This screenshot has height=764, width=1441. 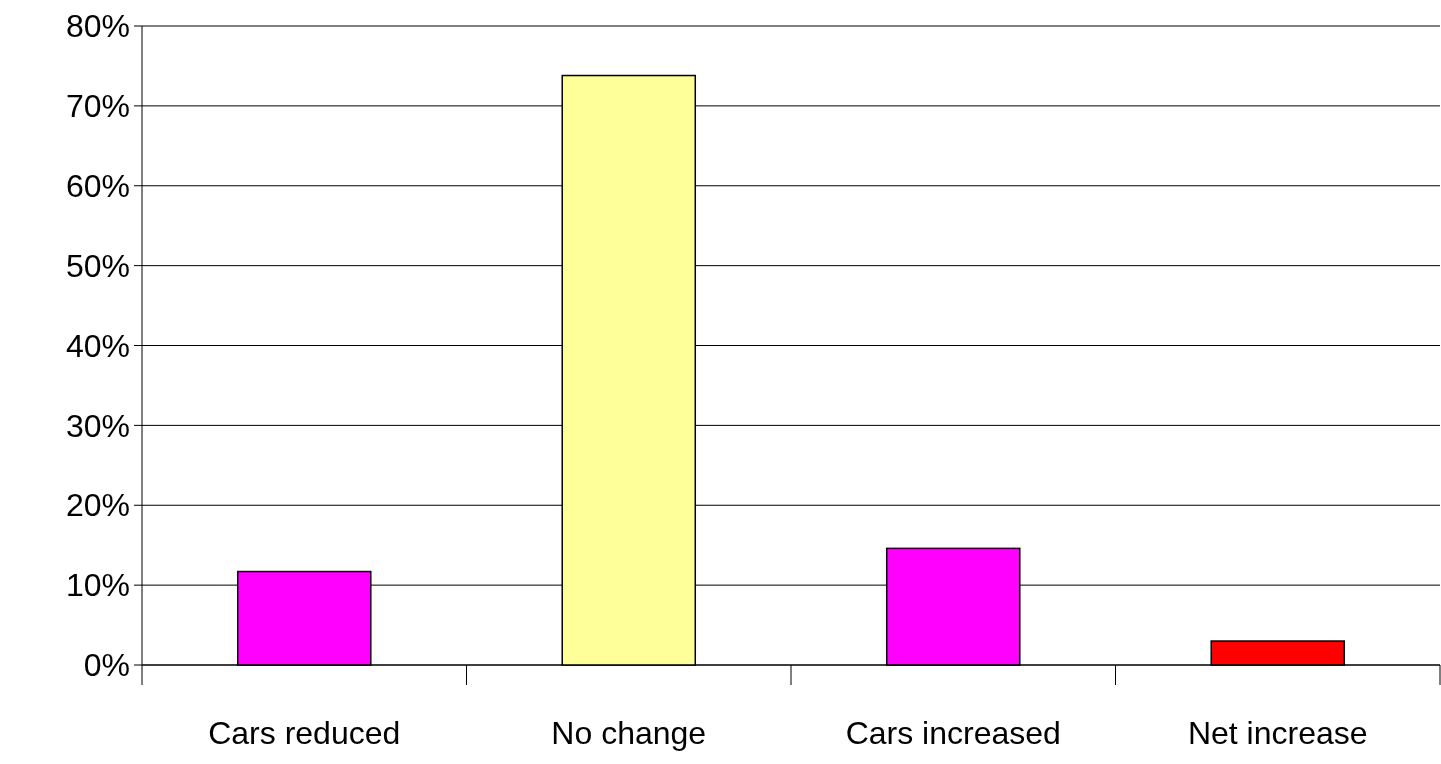 I want to click on y-tick-label: 20%, so click(x=97, y=505).